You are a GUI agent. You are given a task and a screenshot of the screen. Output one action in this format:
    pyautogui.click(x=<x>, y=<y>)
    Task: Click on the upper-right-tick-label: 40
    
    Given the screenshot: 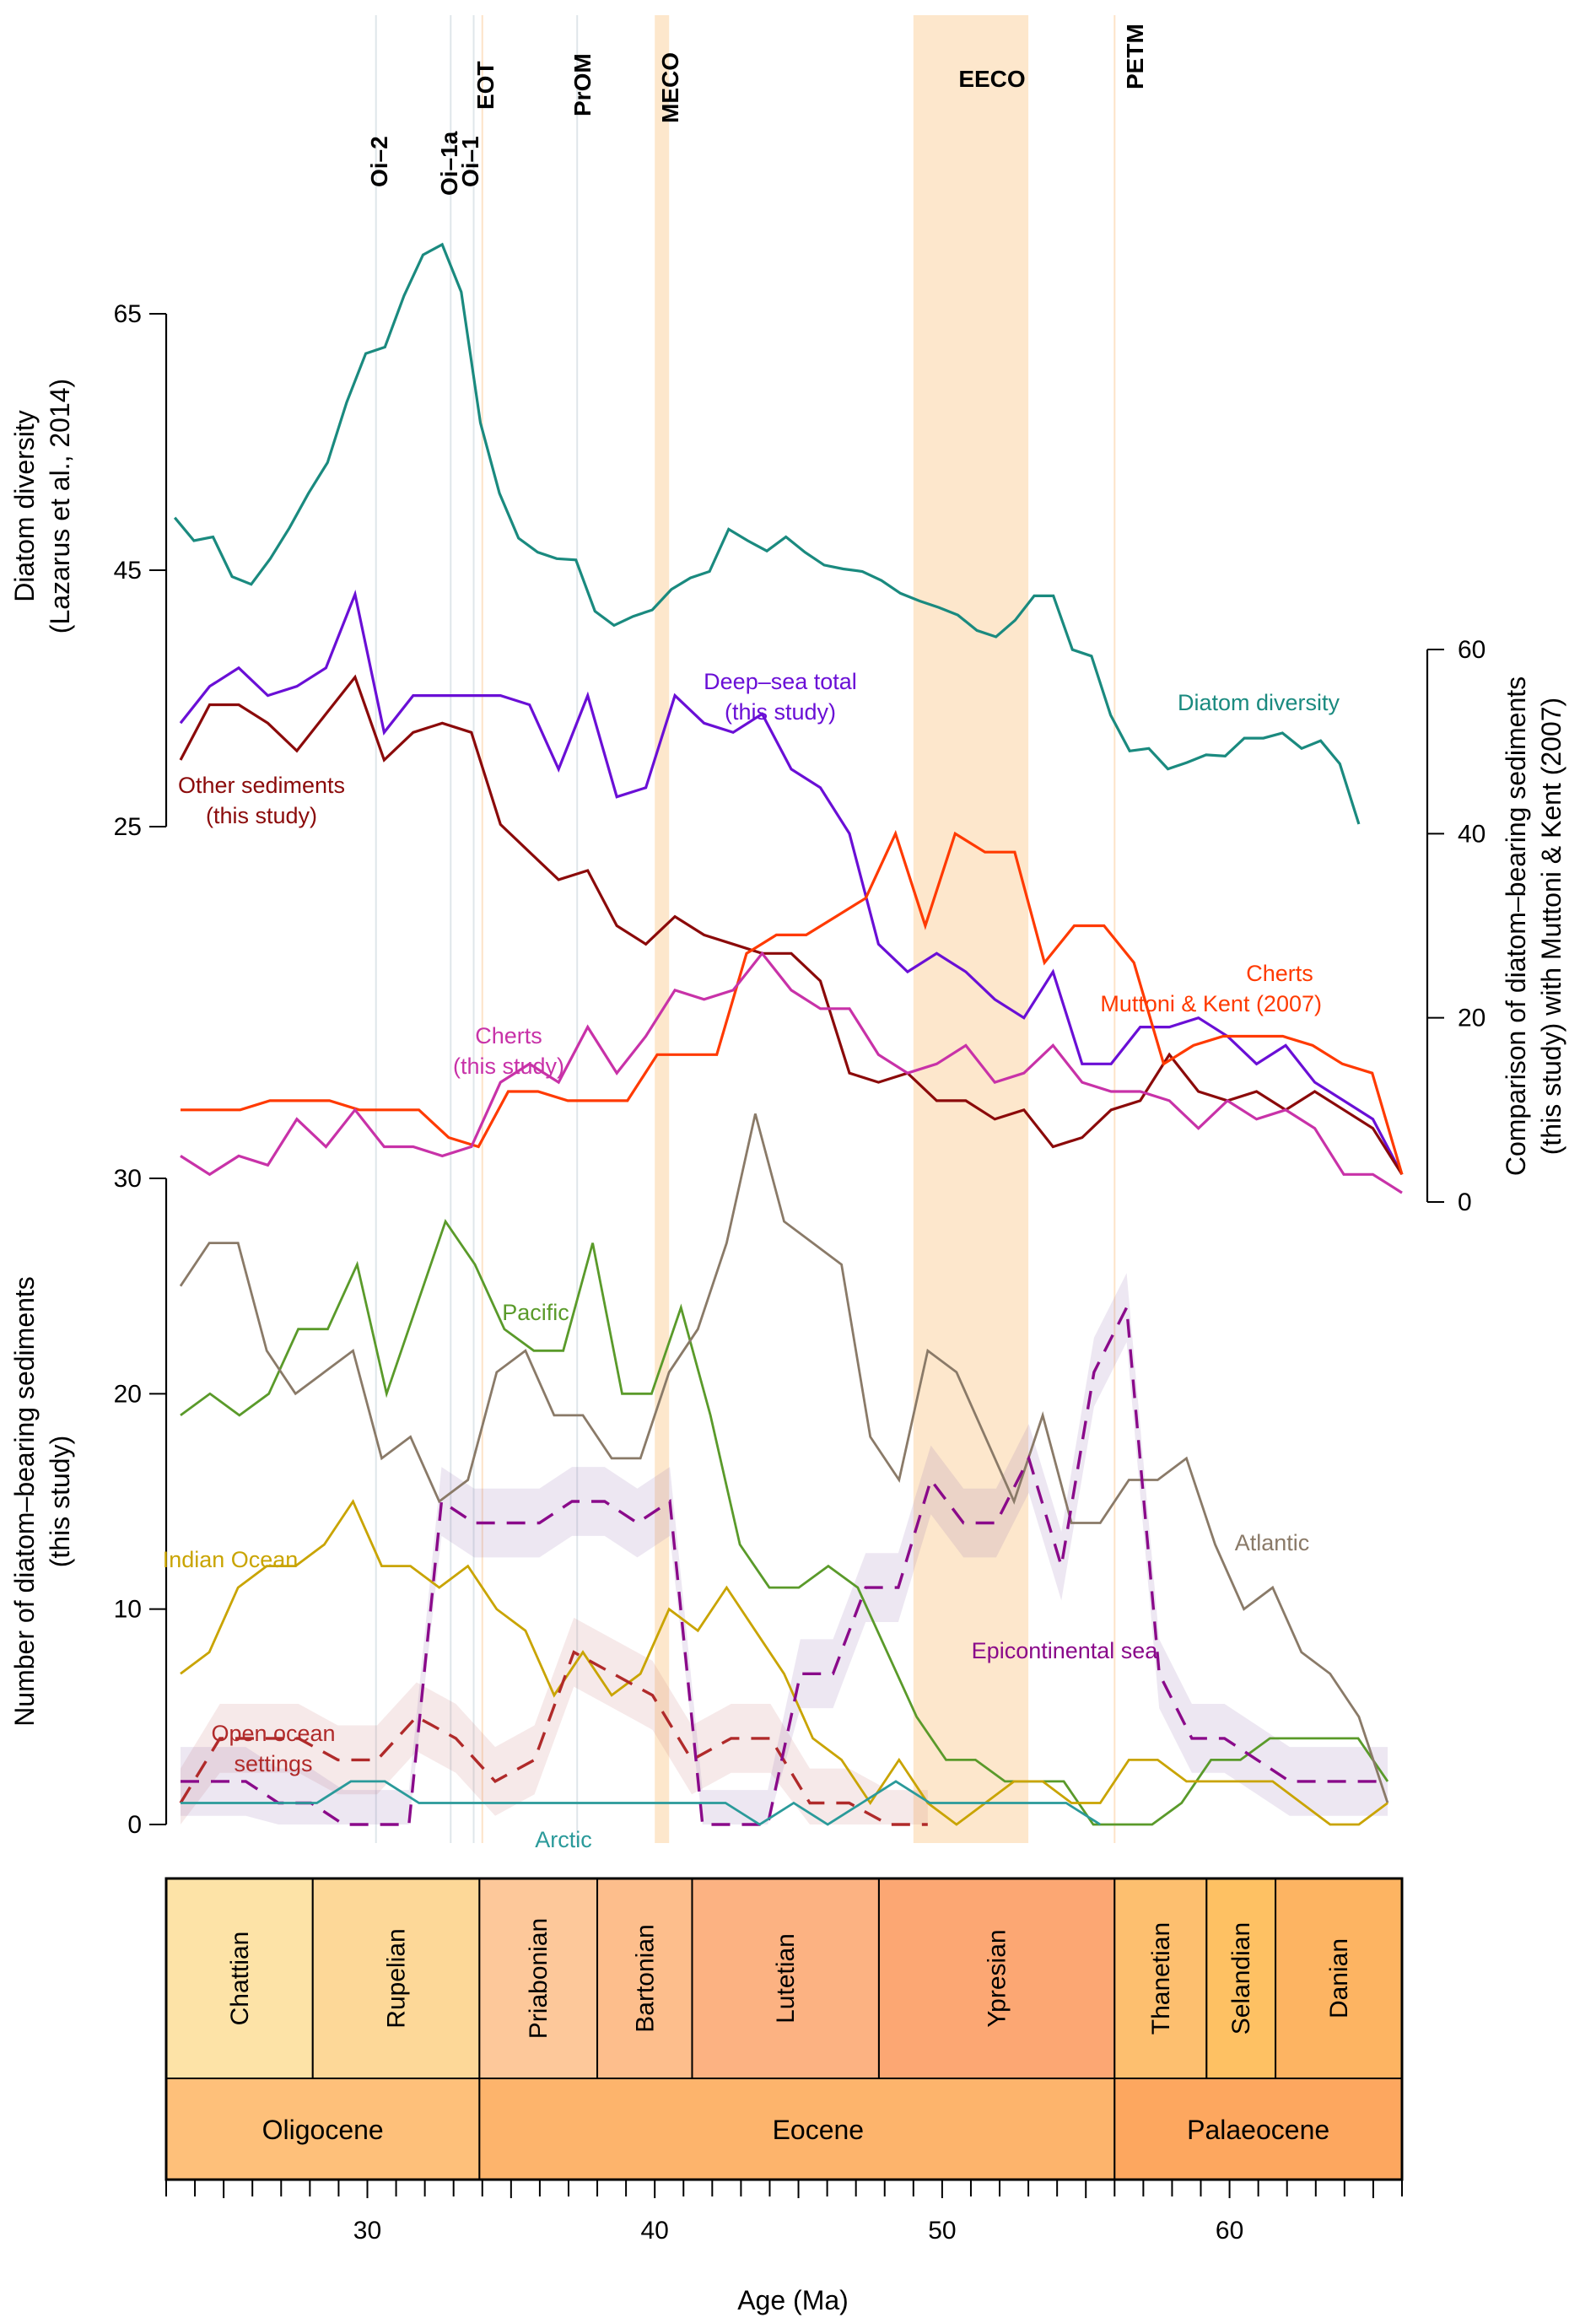 What is the action you would take?
    pyautogui.click(x=1472, y=834)
    